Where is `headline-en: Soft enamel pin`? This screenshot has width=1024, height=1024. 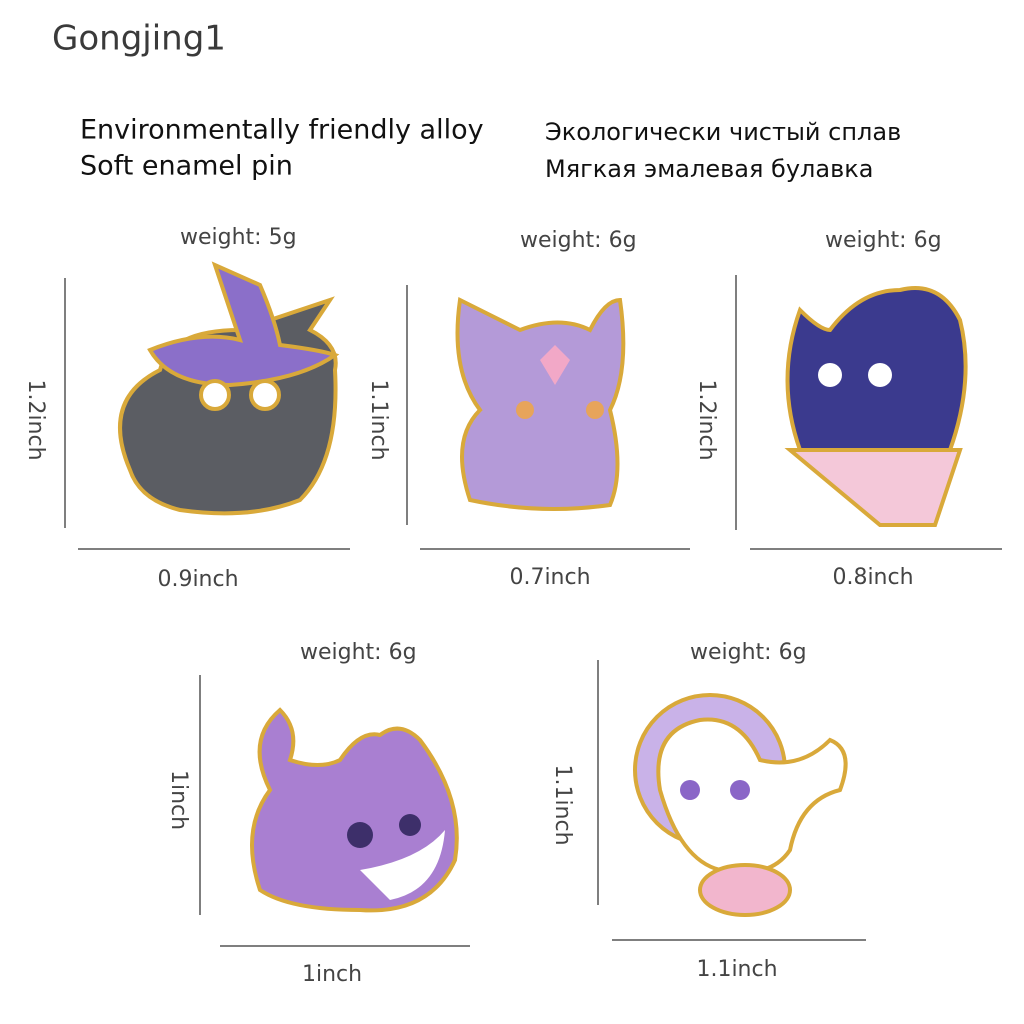 headline-en: Soft enamel pin is located at coordinates (186, 166).